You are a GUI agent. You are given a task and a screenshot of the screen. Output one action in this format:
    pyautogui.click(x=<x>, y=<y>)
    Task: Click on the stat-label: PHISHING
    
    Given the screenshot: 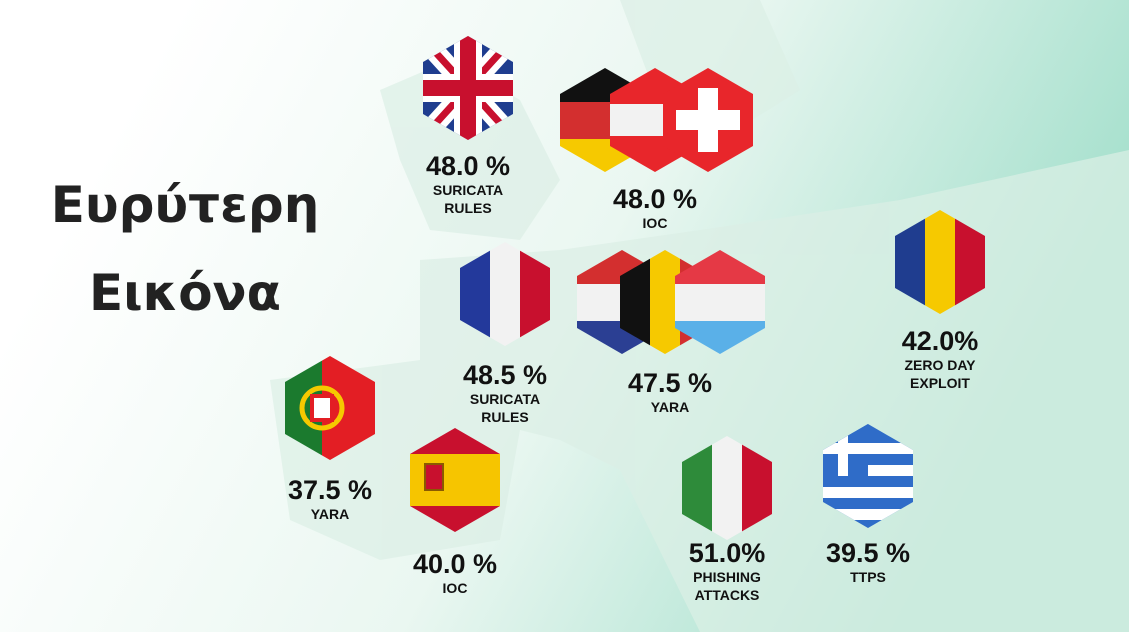 What is the action you would take?
    pyautogui.click(x=727, y=577)
    